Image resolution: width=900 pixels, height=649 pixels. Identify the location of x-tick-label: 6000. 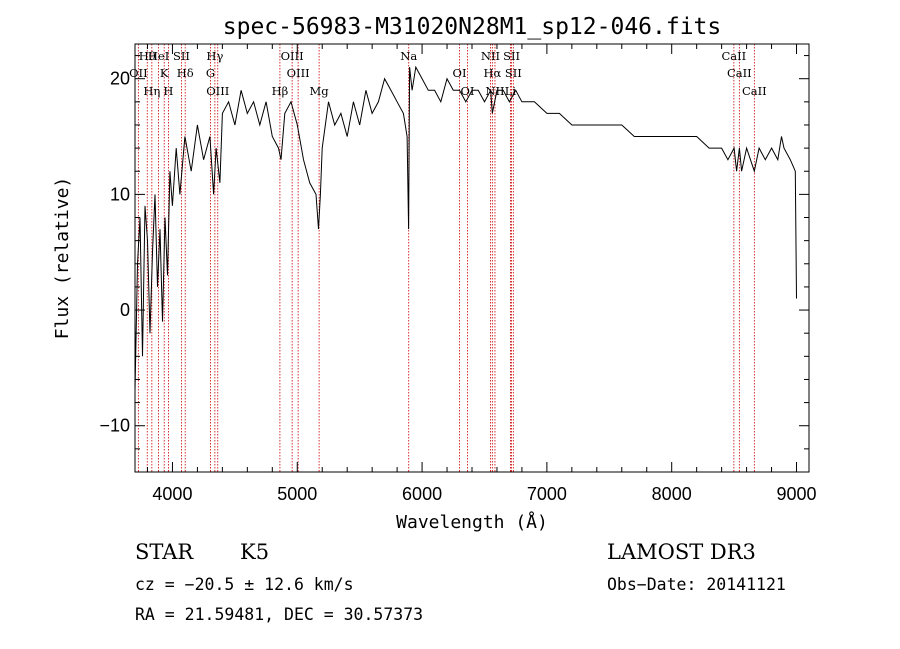
(422, 494).